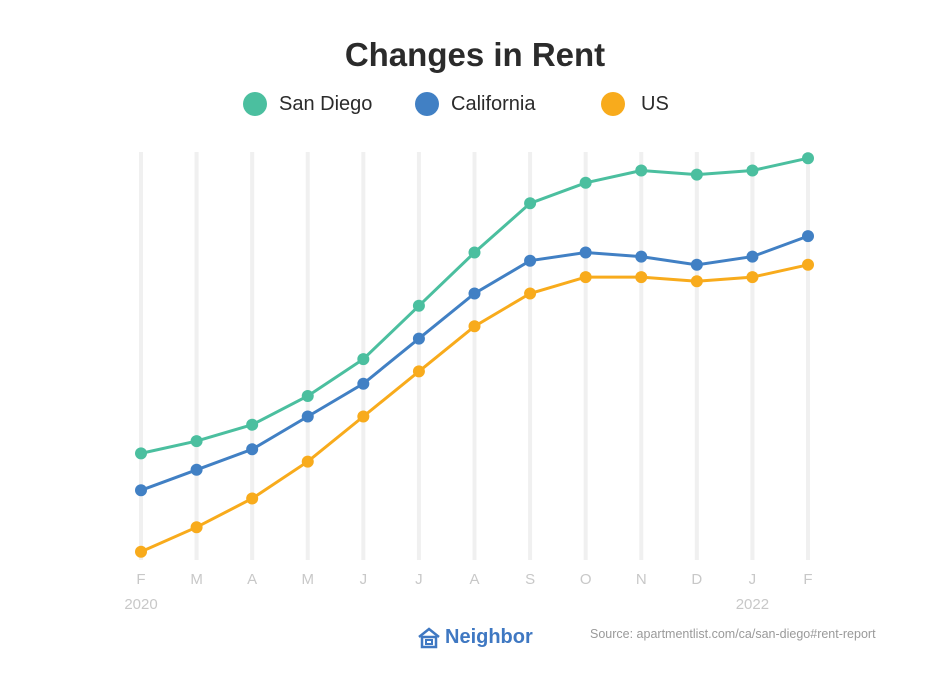  What do you see at coordinates (489, 637) in the screenshot?
I see `brand-name: Neighbor` at bounding box center [489, 637].